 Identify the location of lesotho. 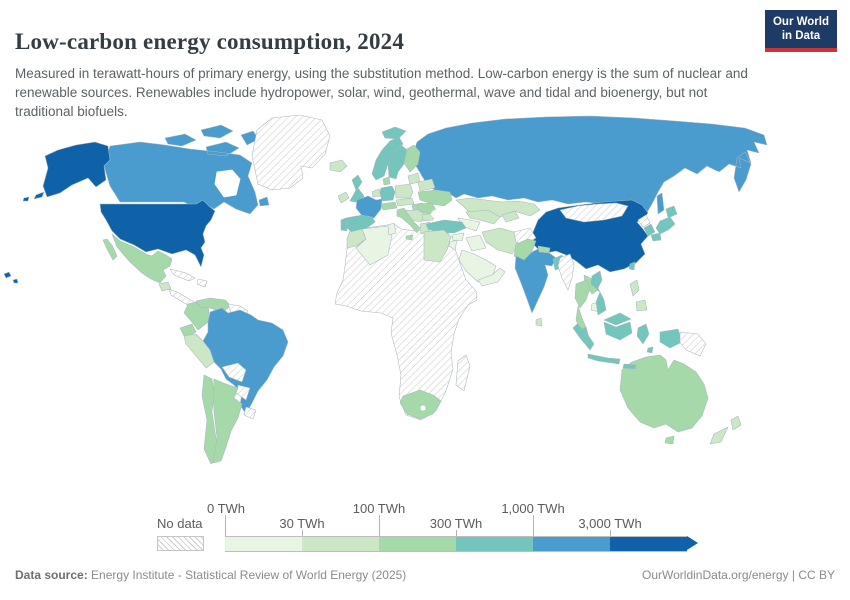
(423, 408).